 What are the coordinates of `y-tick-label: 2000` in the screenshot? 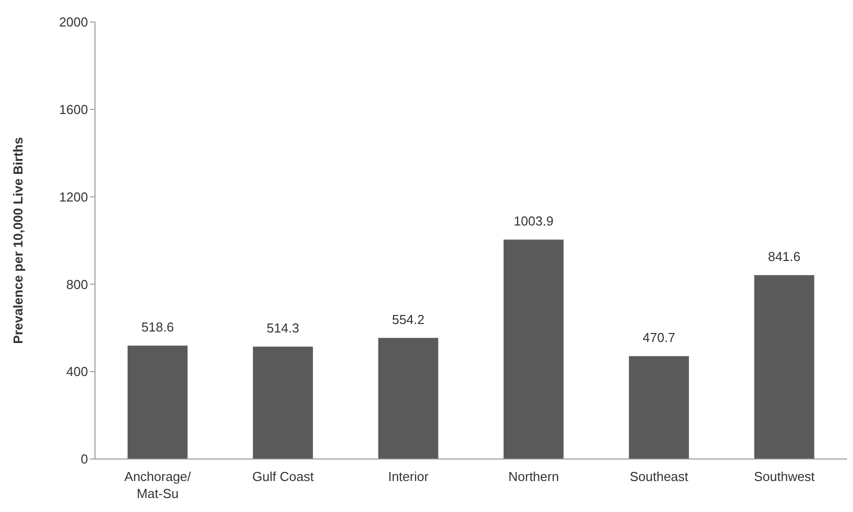 It's located at (73, 22).